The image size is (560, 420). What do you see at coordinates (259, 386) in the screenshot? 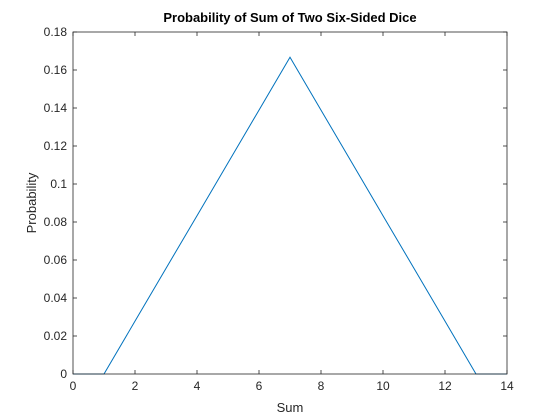
I see `x-tick-label: 6` at bounding box center [259, 386].